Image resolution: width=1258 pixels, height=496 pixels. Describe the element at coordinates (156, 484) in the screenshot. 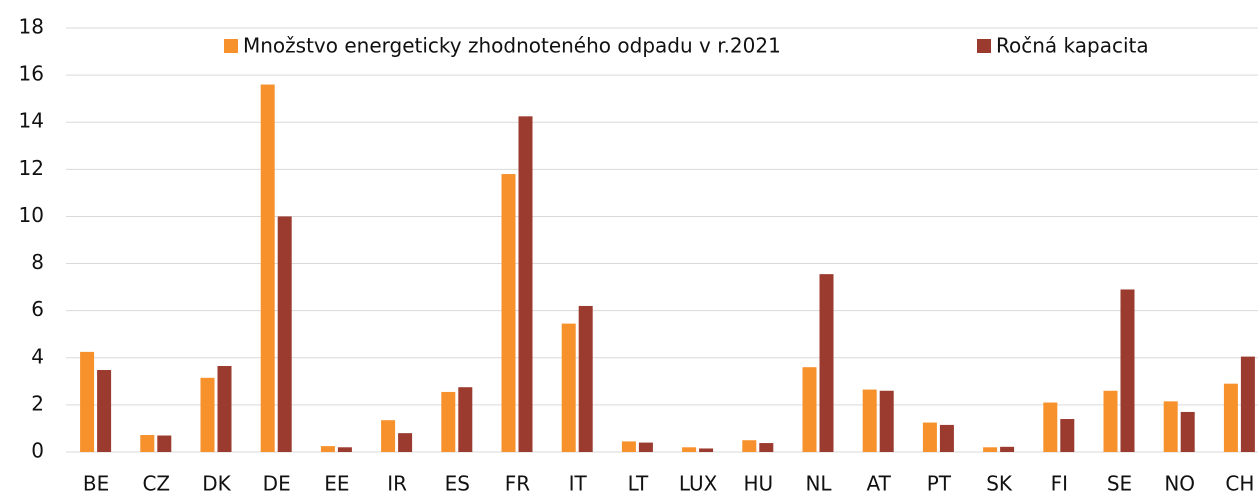

I see `x-tick-label: CZ` at that location.